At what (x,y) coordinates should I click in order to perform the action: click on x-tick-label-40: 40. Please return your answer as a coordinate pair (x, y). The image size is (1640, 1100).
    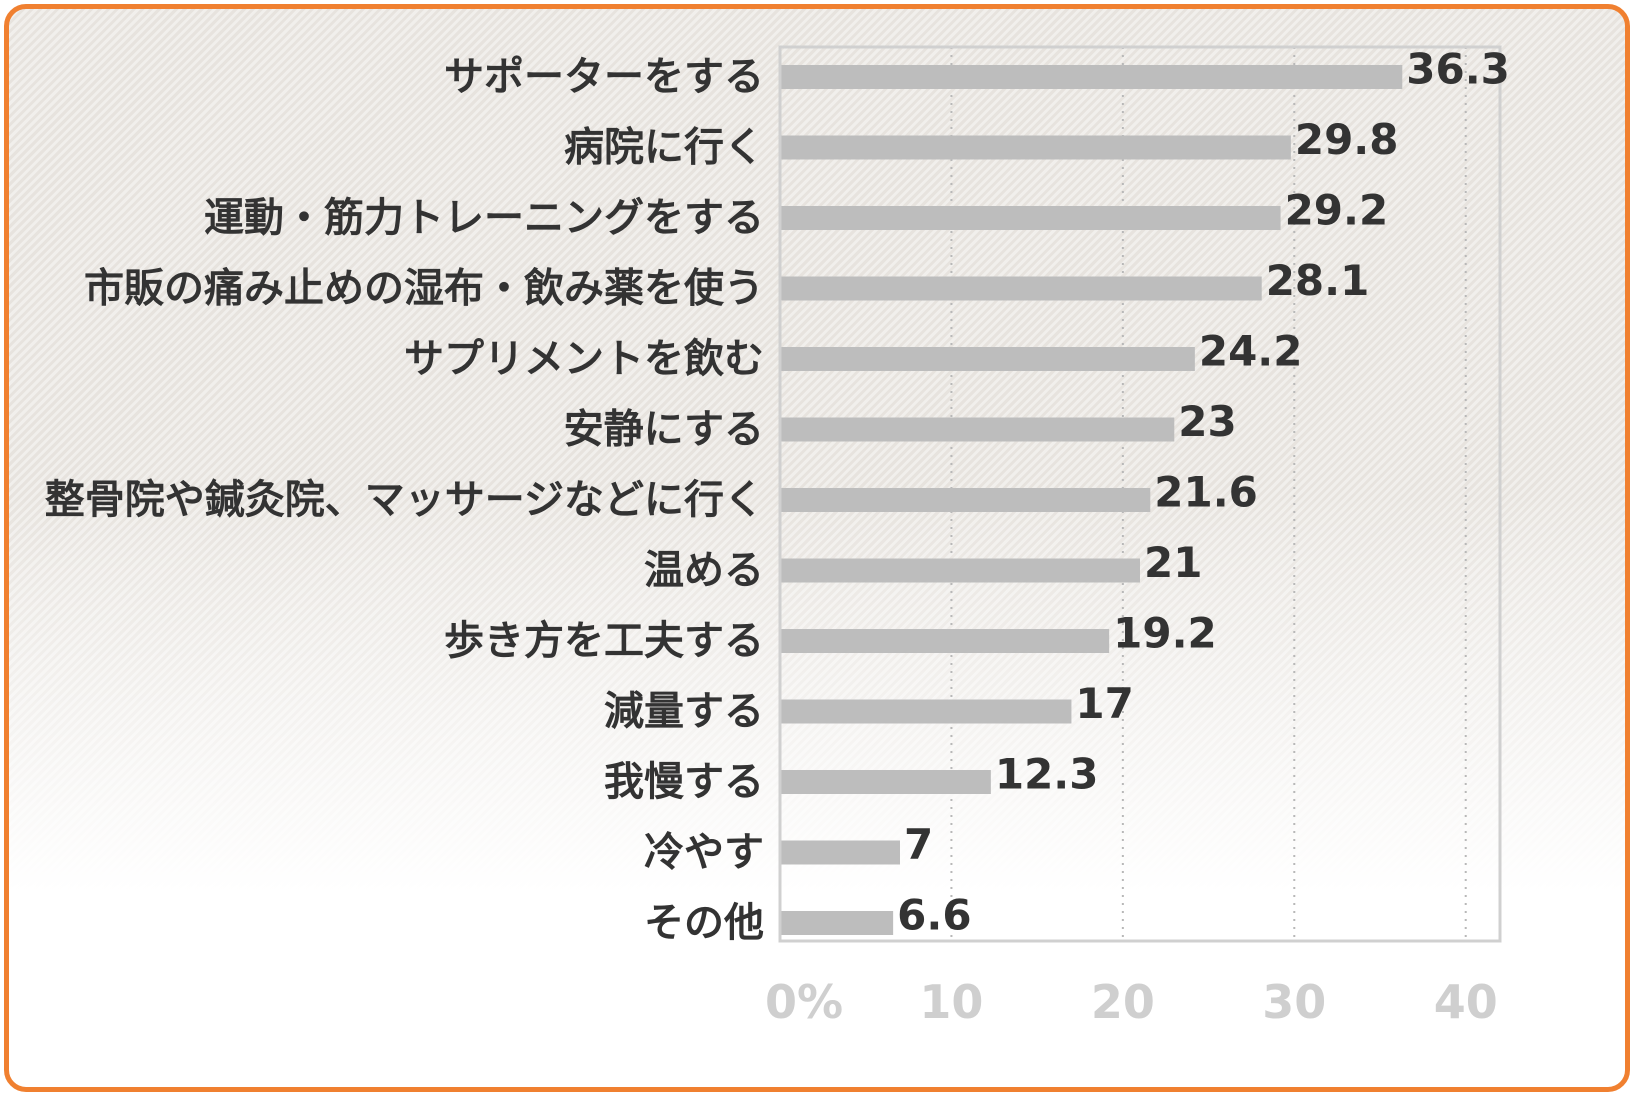
    Looking at the image, I should click on (1466, 1002).